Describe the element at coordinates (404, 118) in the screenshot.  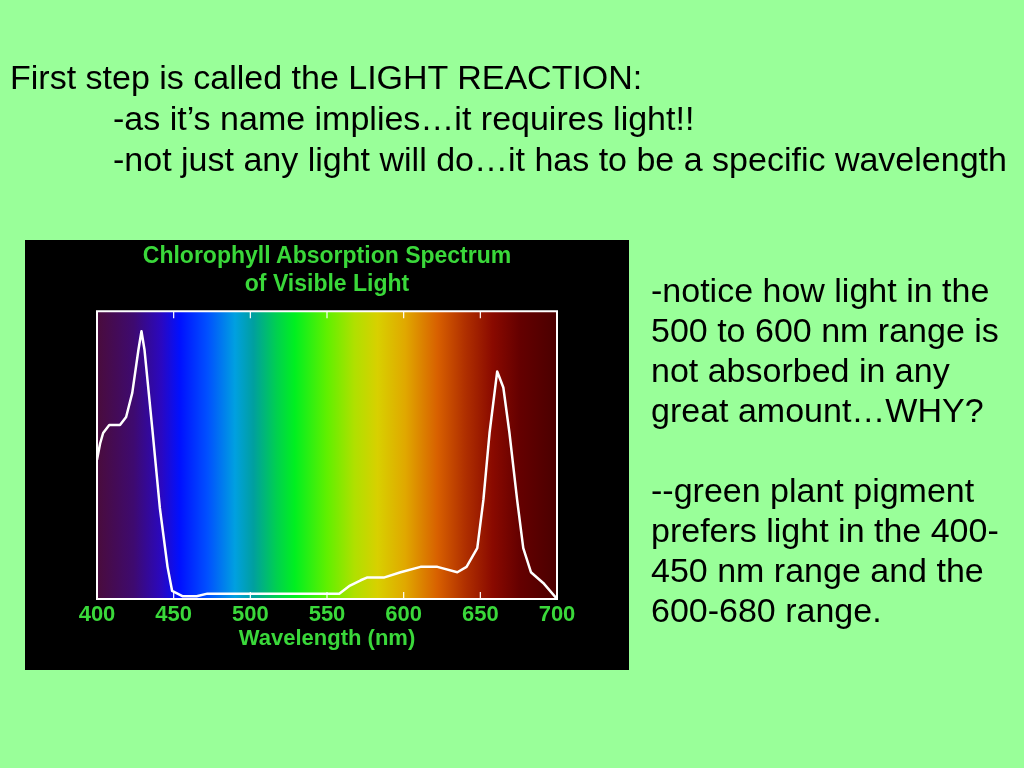
I see `text: -as it’s name implies…it requires light!!` at that location.